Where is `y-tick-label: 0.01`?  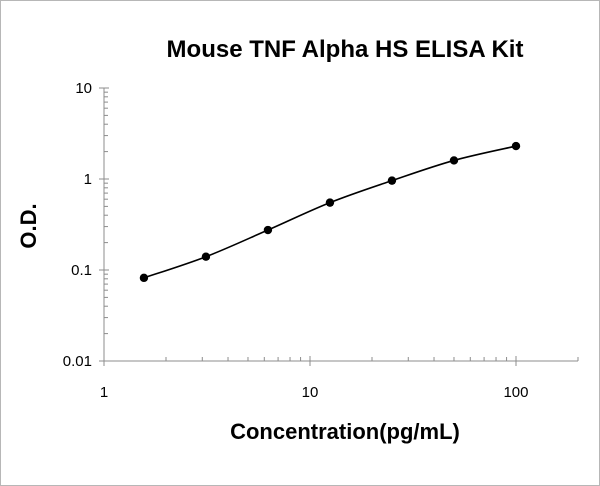
y-tick-label: 0.01 is located at coordinates (77, 361).